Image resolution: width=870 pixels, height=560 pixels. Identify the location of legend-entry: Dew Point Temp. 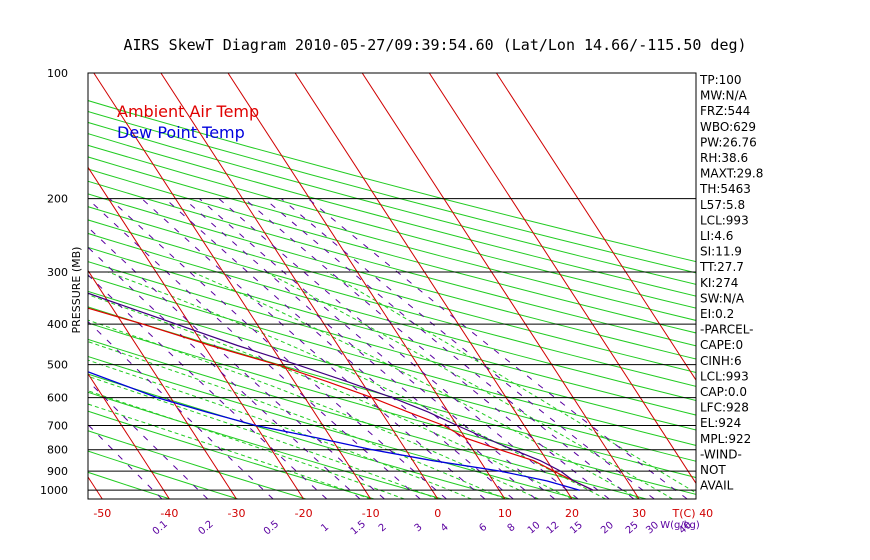
(181, 132).